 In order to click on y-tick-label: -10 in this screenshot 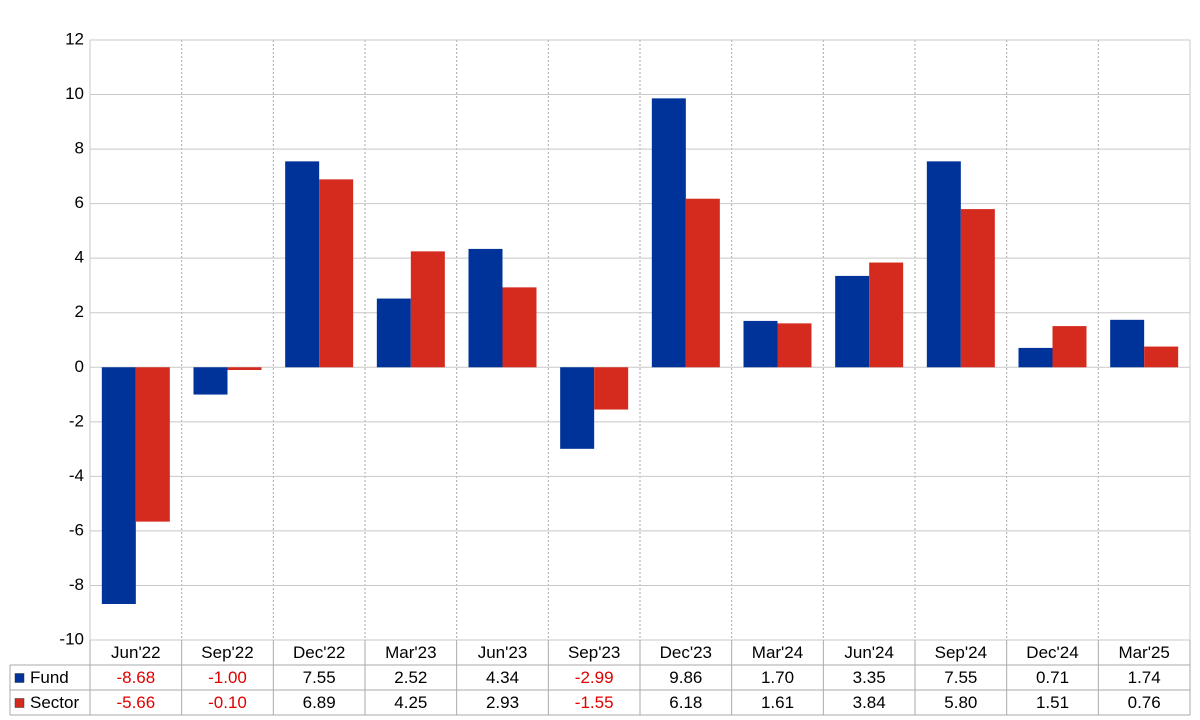, I will do `click(71, 638)`.